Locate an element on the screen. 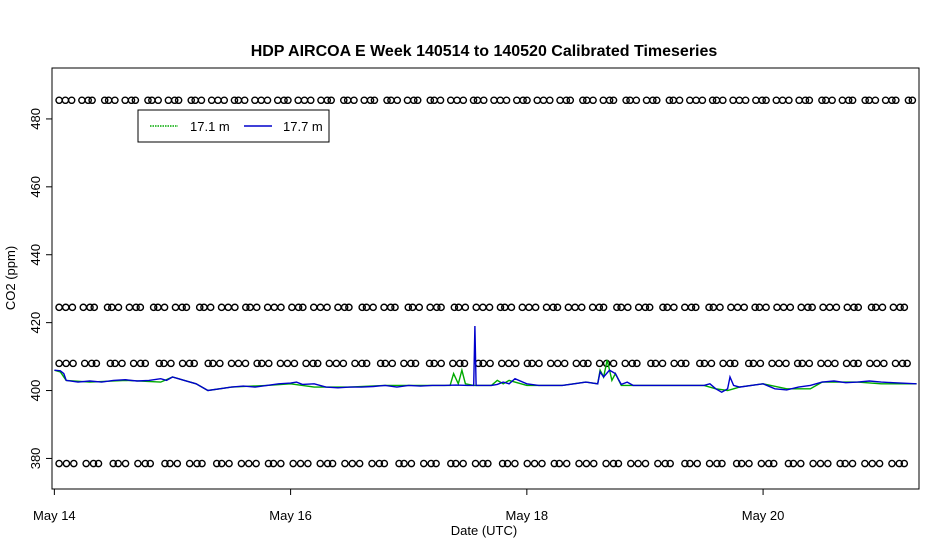 The height and width of the screenshot is (540, 936). marker-row is located at coordinates (482, 463).